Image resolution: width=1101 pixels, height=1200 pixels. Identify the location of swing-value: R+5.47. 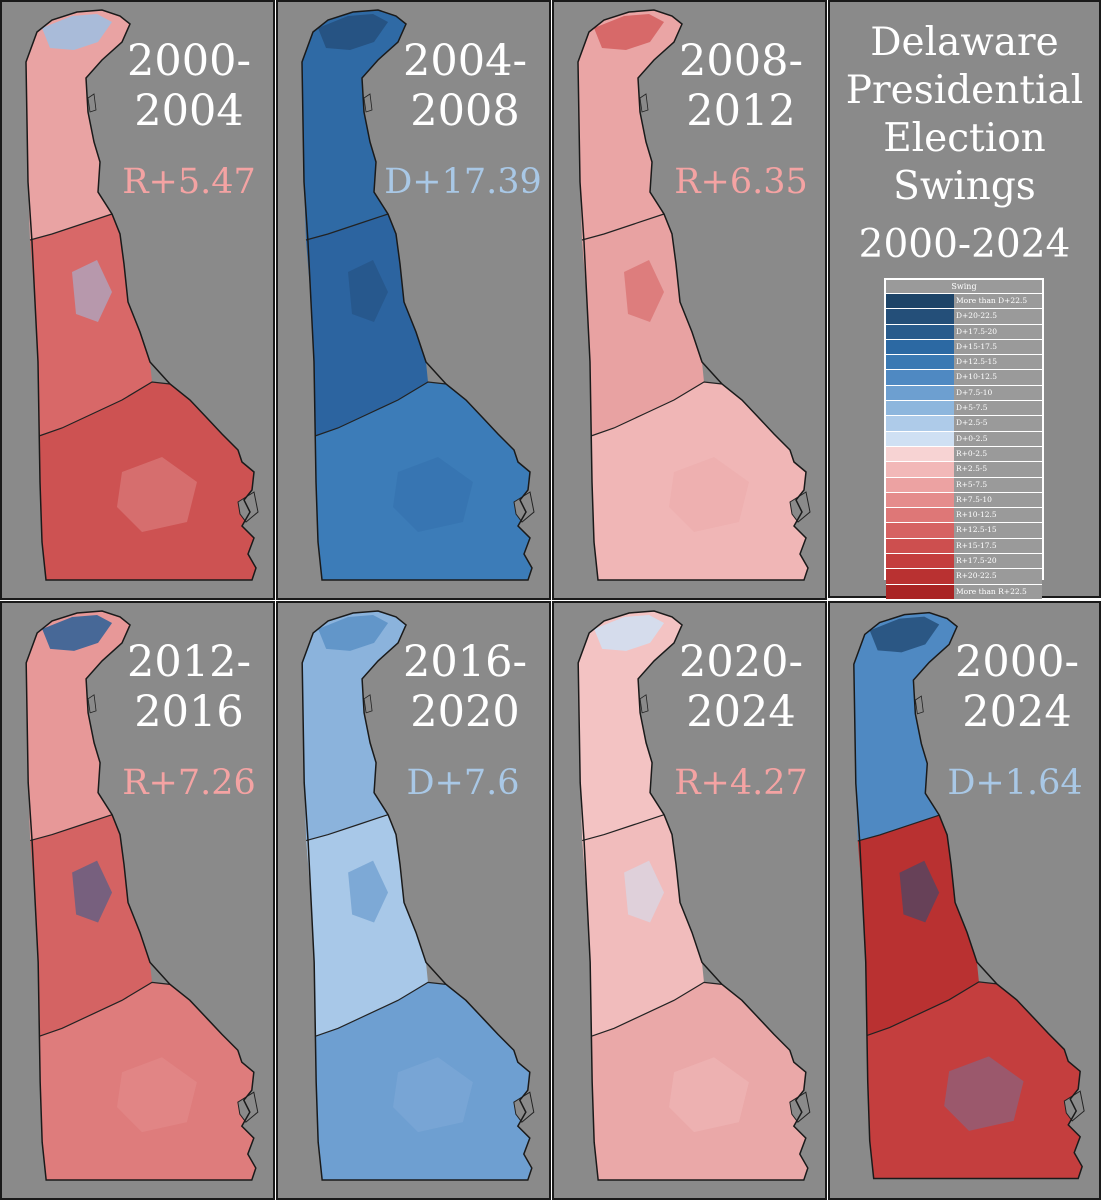
(189, 182).